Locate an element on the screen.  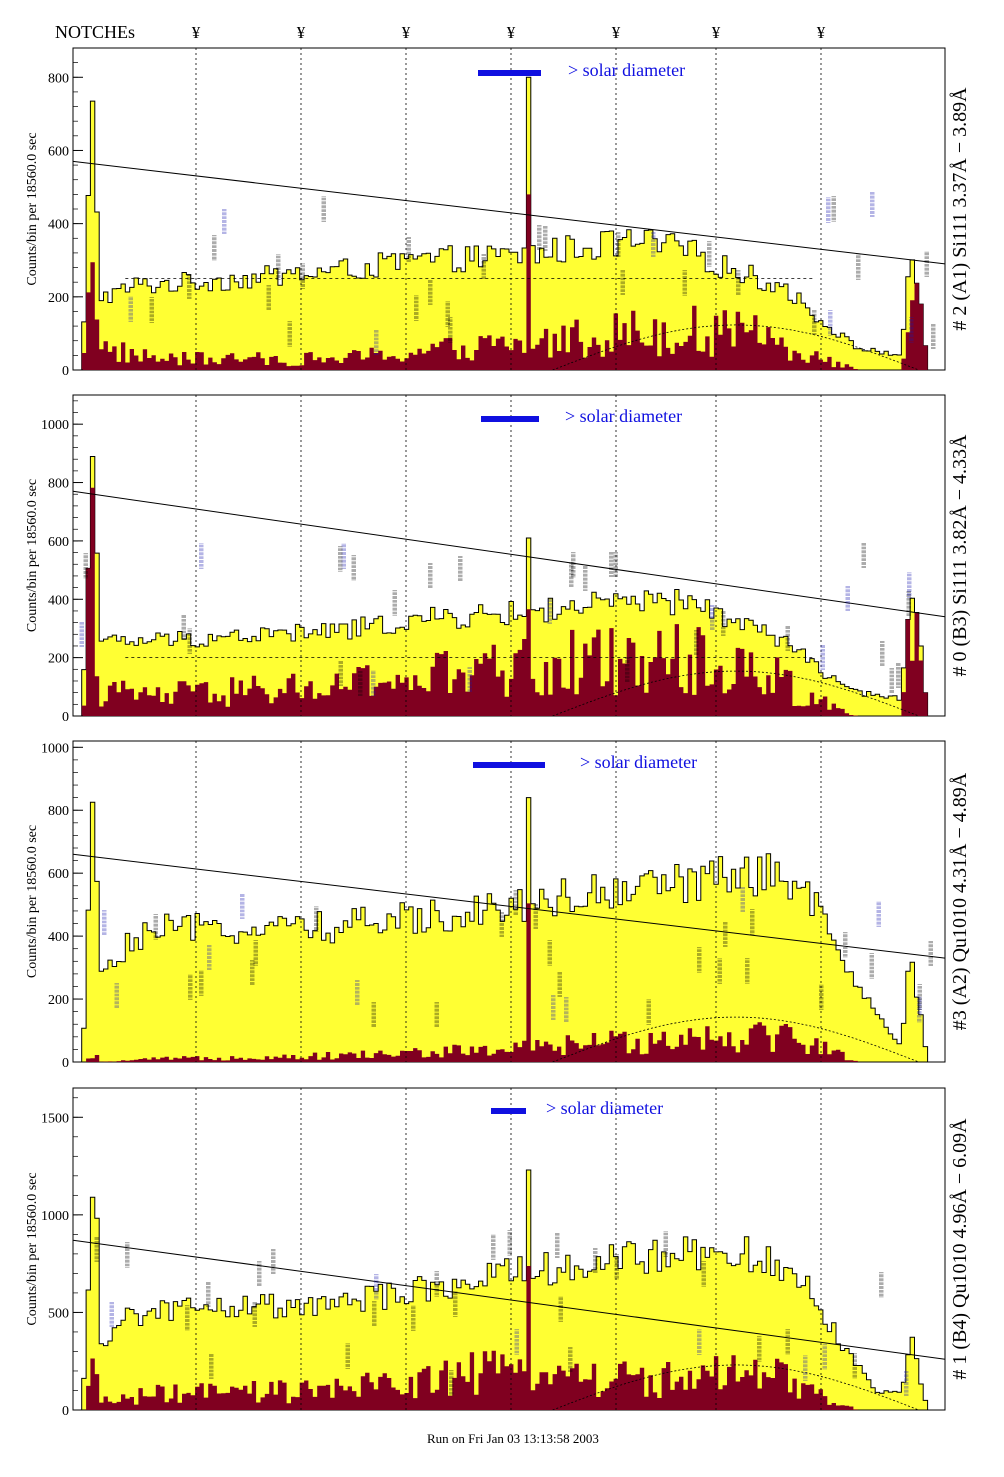
panel-title: # 2 (A1) Si111 3.37Å − 3.89Å is located at coordinates (960, 209).